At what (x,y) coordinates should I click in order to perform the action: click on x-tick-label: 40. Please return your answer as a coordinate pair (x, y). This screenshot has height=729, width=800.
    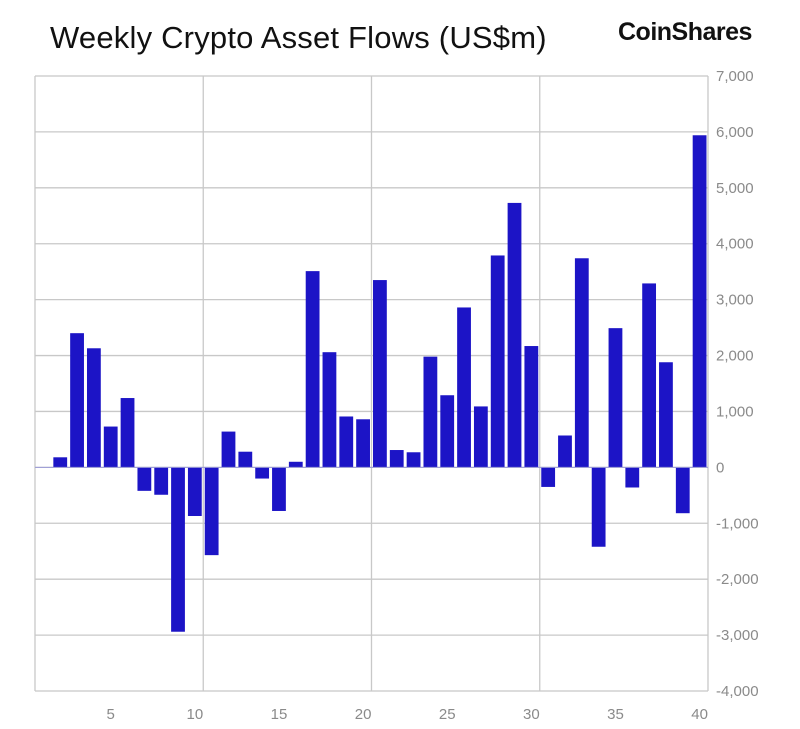
    Looking at the image, I should click on (699, 714).